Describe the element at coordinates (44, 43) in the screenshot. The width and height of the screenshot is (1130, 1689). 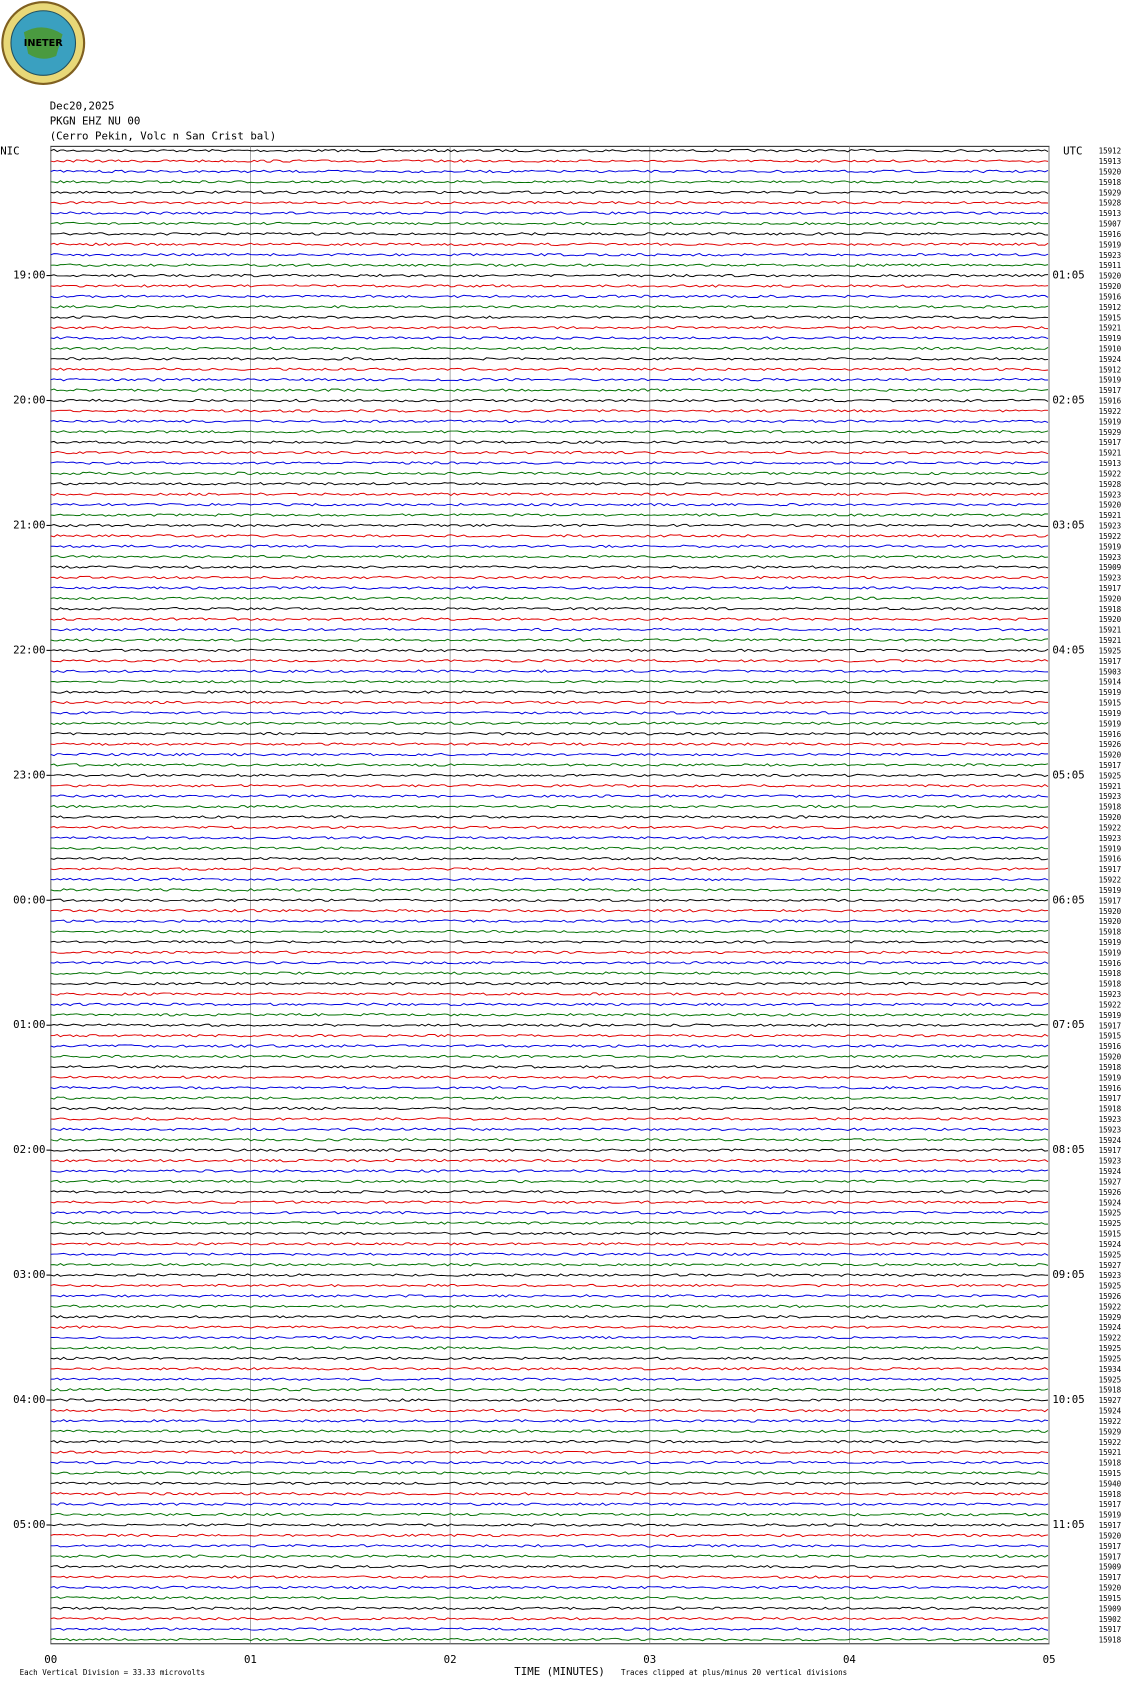
I see `logo-text: INETER` at that location.